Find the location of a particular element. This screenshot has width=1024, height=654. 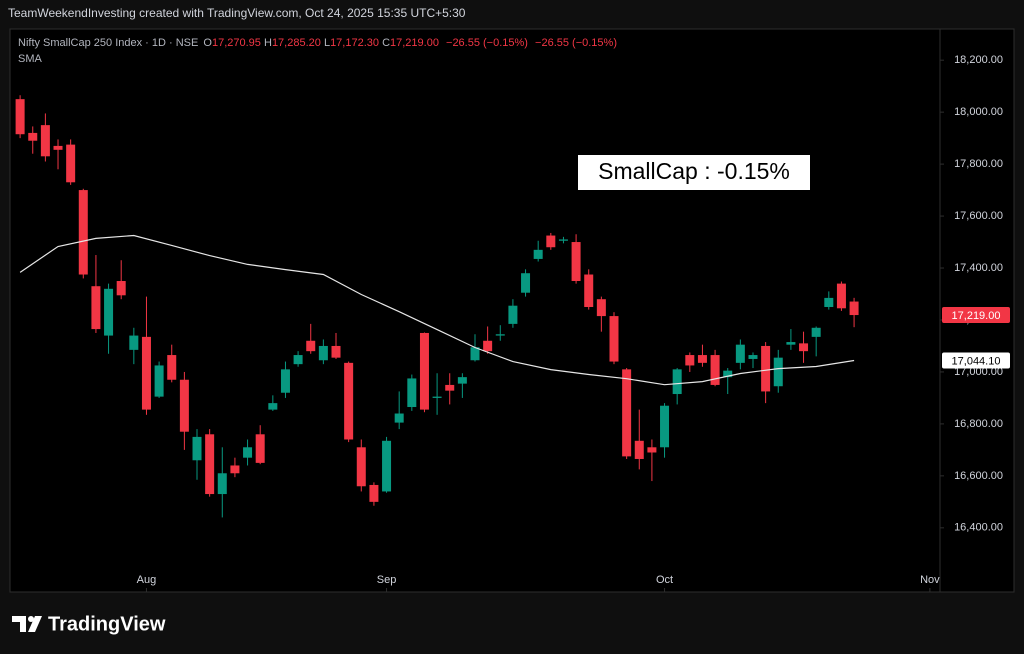

annotation: SmallCap : -0.15% is located at coordinates (694, 171).